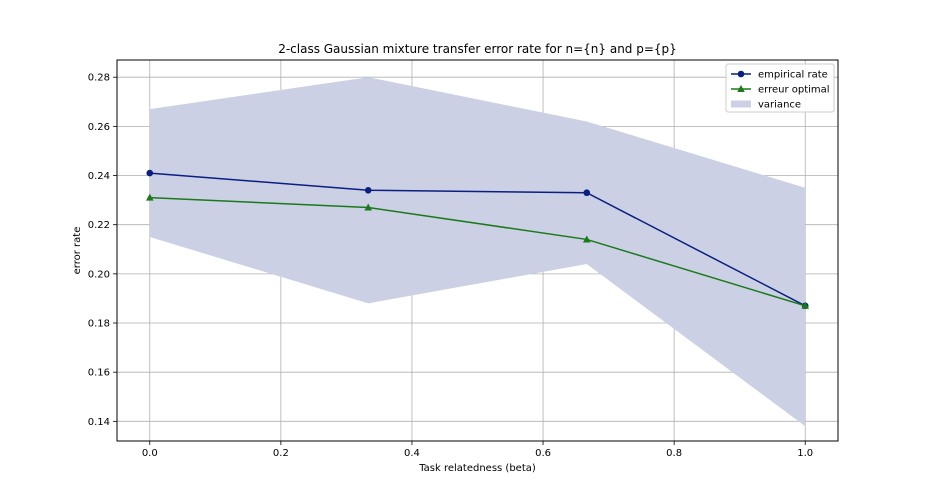 This screenshot has width=932, height=504. I want to click on x-tick-label: 0.2, so click(281, 453).